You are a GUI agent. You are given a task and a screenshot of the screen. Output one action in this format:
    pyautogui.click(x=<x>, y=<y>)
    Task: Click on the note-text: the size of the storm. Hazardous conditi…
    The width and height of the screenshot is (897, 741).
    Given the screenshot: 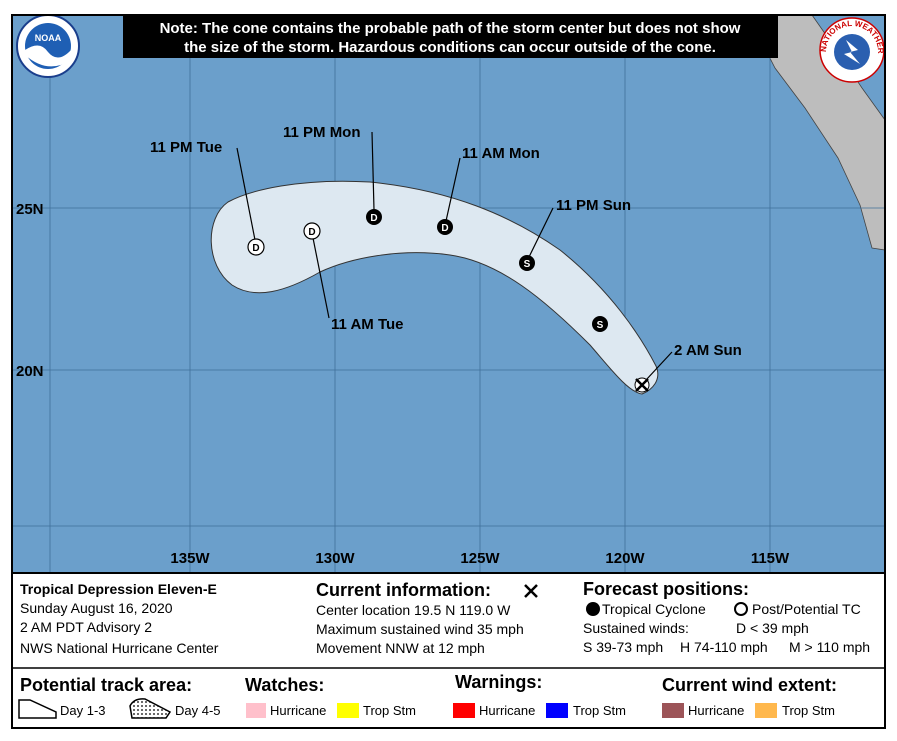 What is the action you would take?
    pyautogui.click(x=450, y=47)
    